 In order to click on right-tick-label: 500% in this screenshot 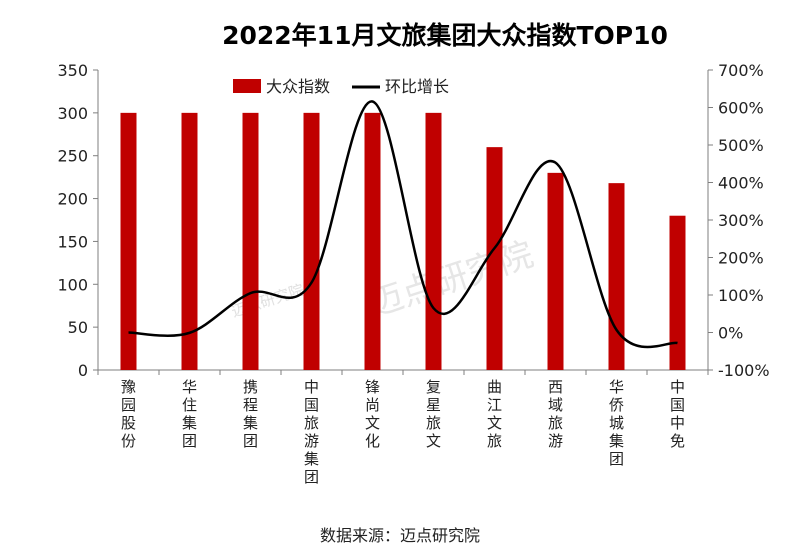, I will do `click(741, 145)`.